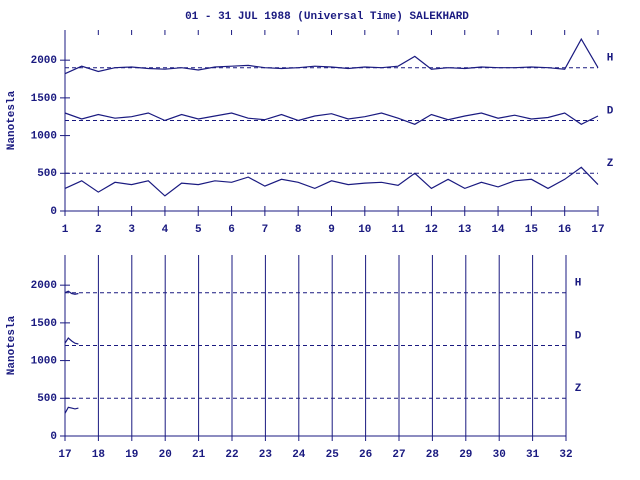 This screenshot has height=480, width=640. I want to click on x-tick-label: 21, so click(199, 455).